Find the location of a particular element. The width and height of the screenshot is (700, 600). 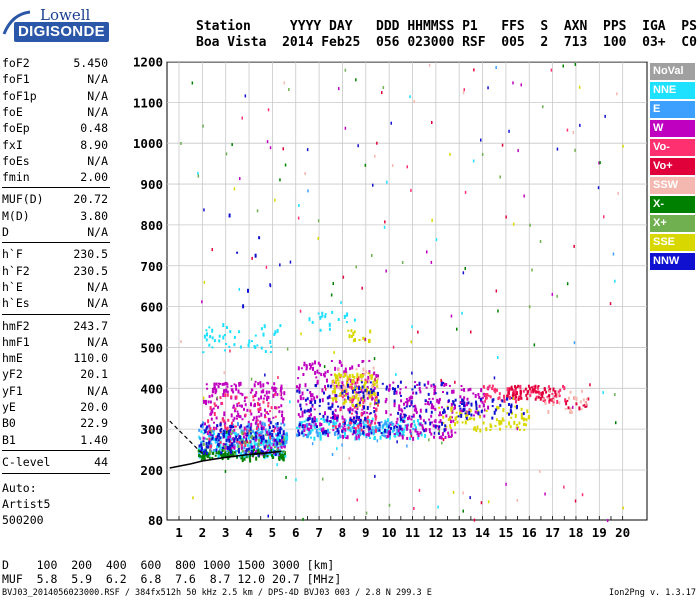

x-tick-label: 6 is located at coordinates (296, 532).